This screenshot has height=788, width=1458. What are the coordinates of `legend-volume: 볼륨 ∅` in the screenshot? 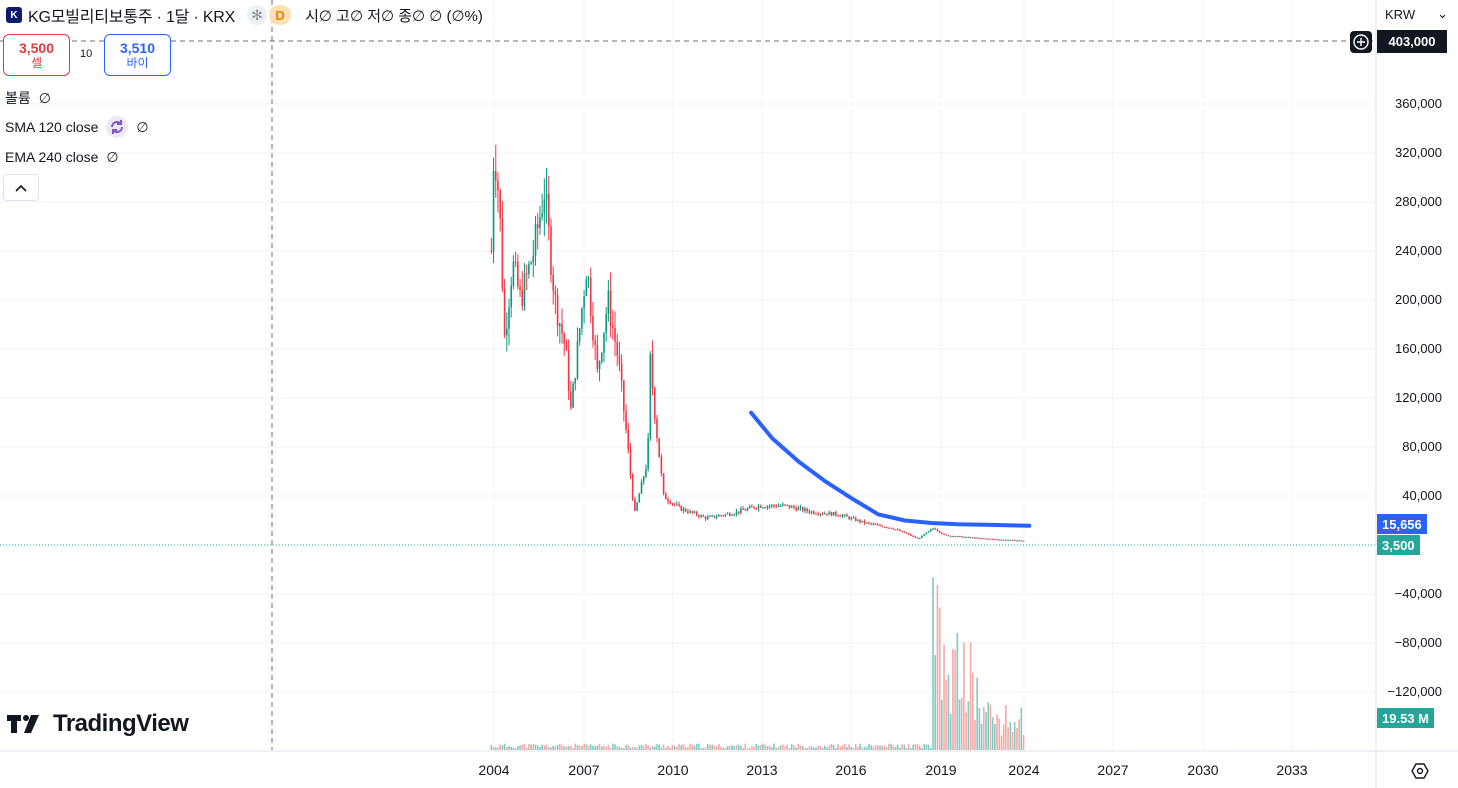 It's located at (28, 98).